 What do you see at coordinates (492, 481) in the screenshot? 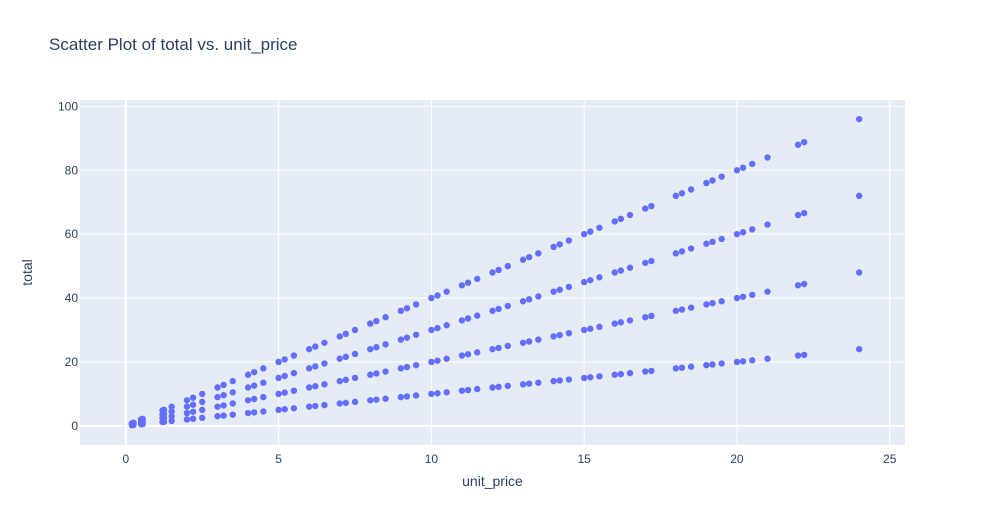
I see `x-axis-label: unit_price` at bounding box center [492, 481].